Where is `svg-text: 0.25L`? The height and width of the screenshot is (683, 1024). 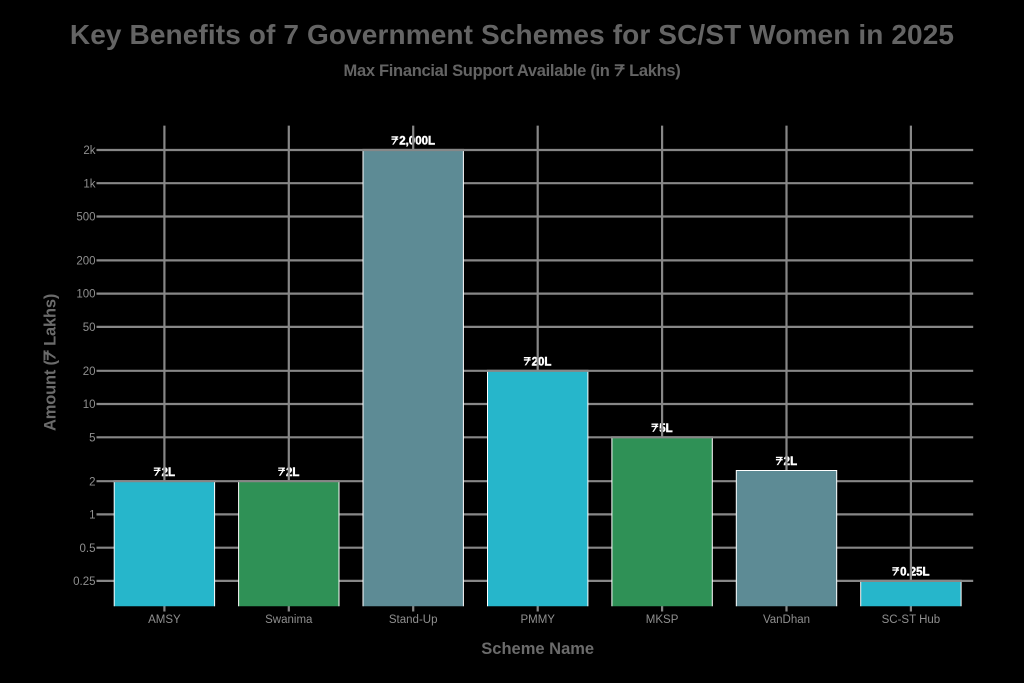
svg-text: 0.25L is located at coordinates (914, 573).